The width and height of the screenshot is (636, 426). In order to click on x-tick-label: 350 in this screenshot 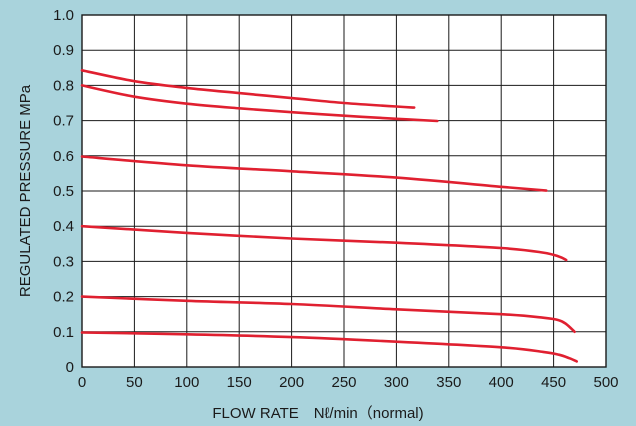, I will do `click(448, 382)`.